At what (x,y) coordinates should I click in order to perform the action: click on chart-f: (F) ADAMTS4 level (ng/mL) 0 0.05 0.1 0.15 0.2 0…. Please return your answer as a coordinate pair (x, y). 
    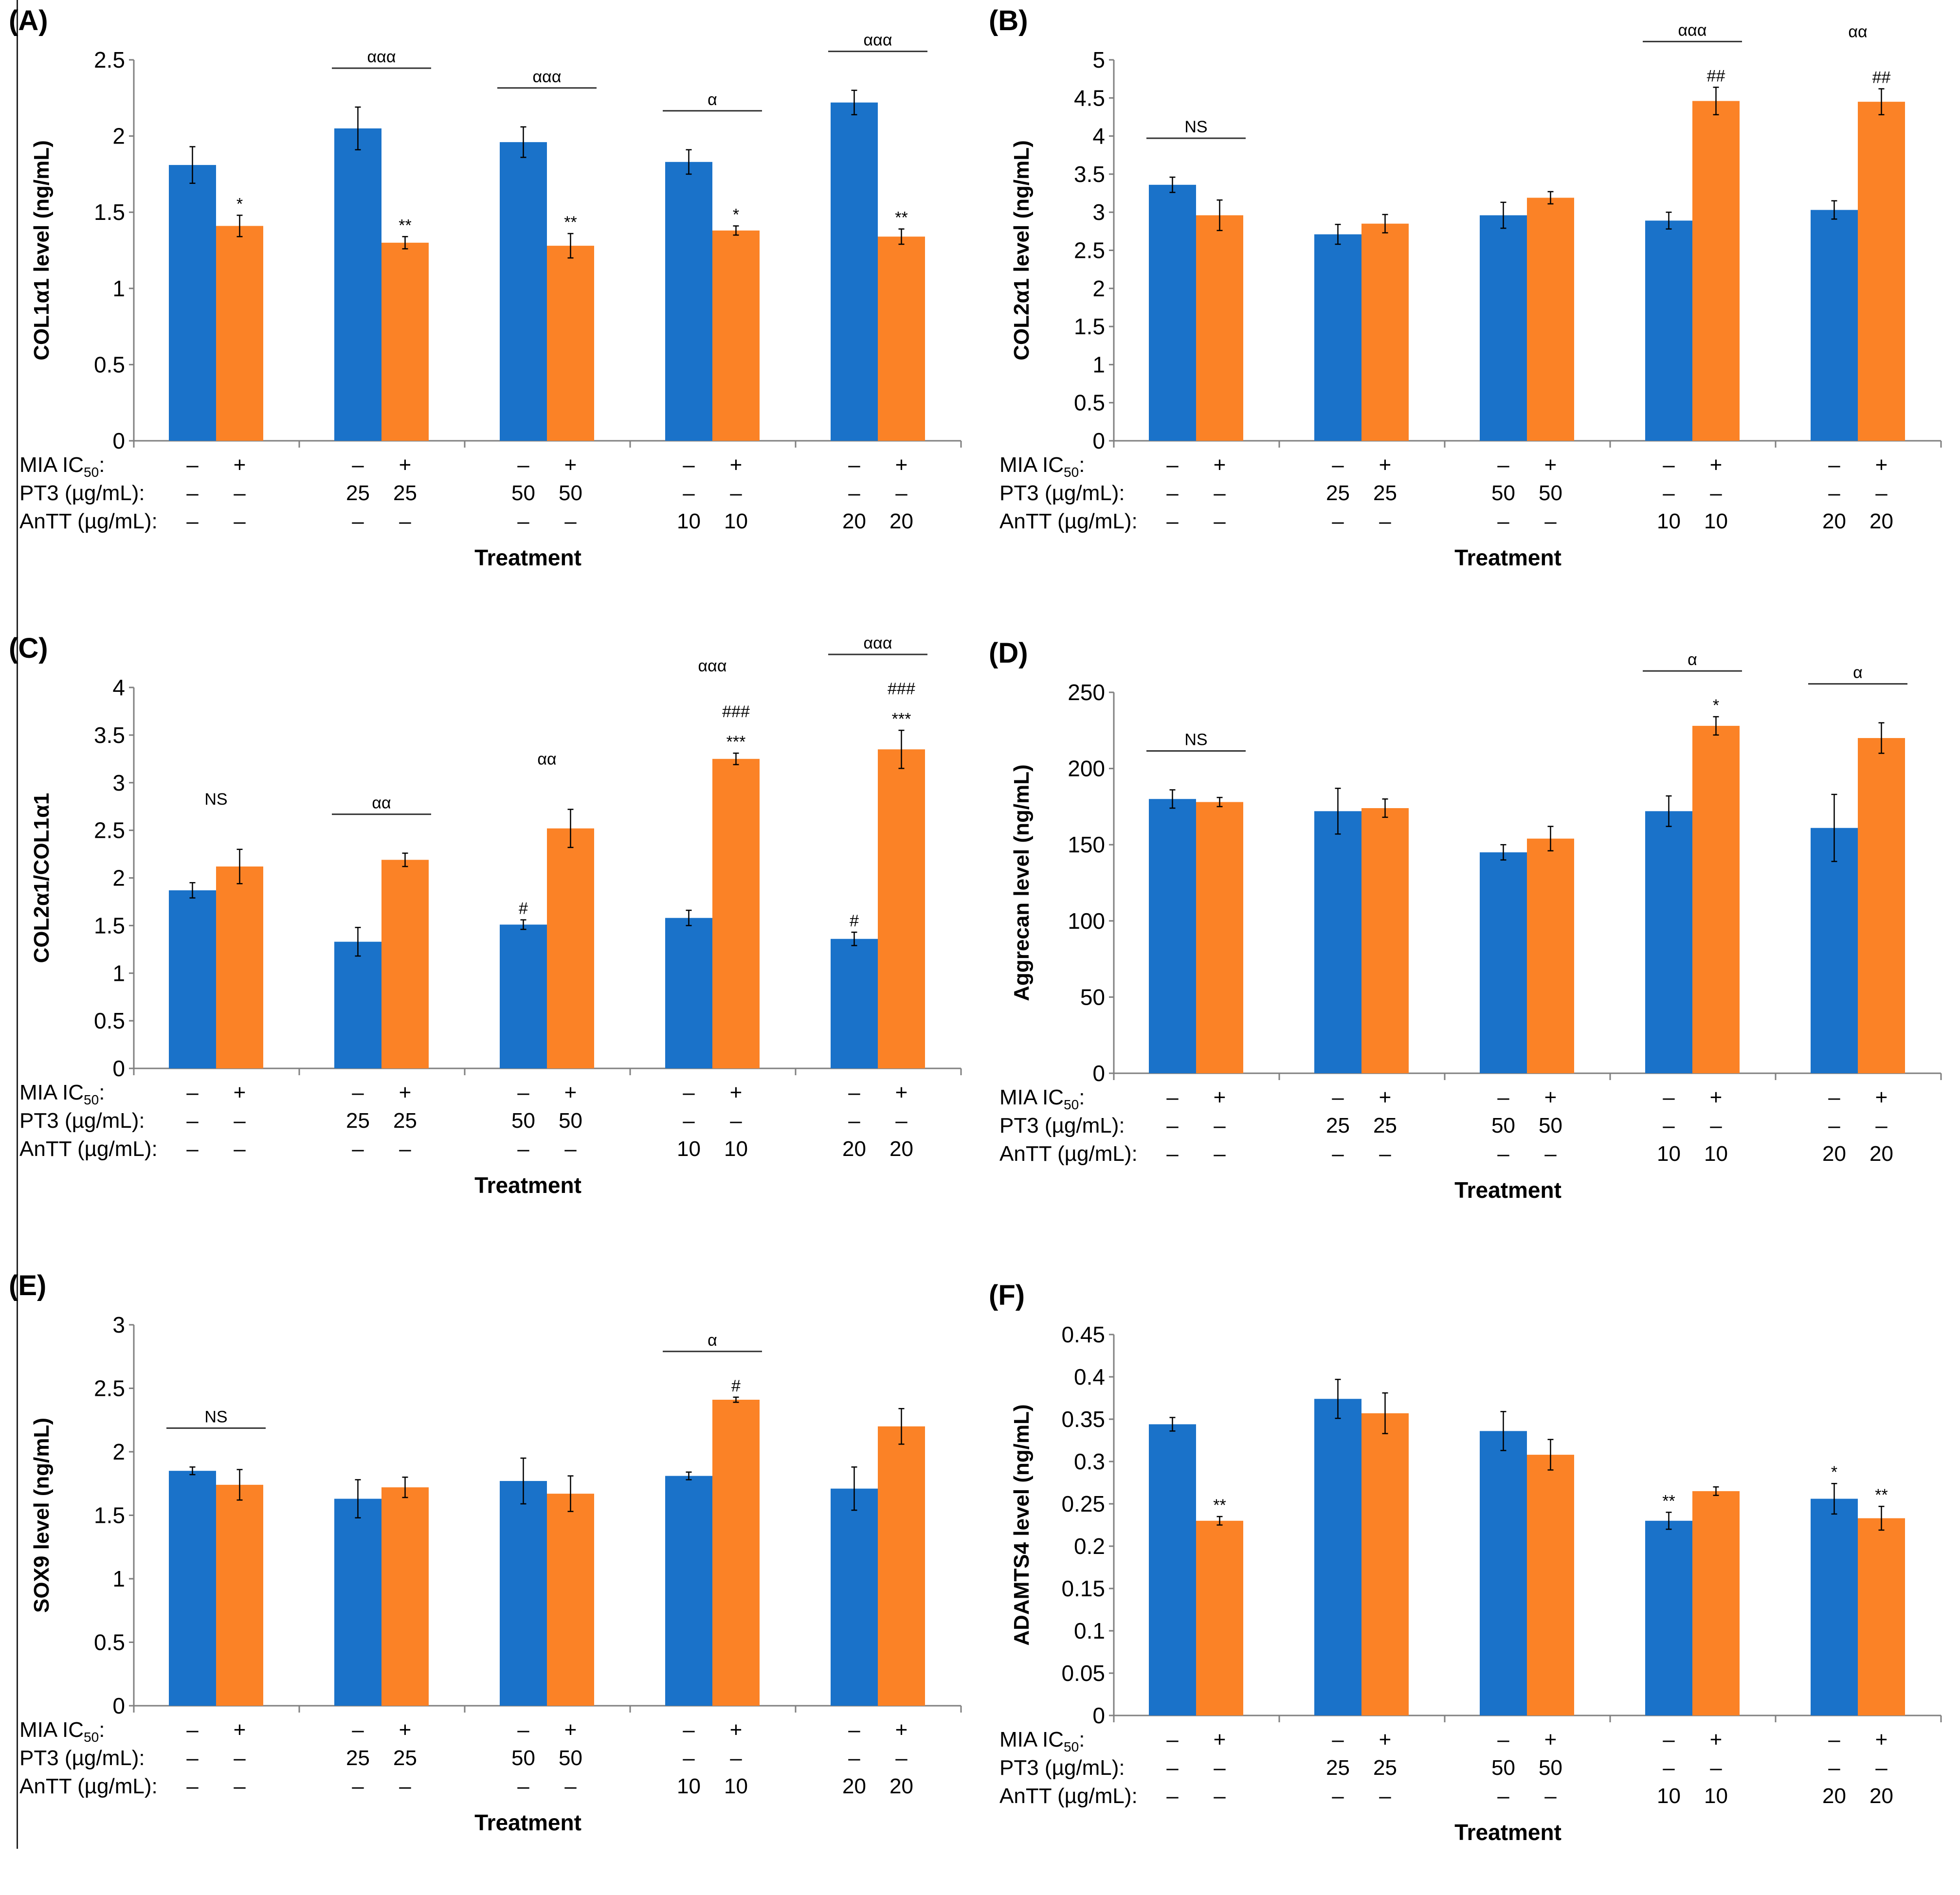
    Looking at the image, I should click on (1465, 1562).